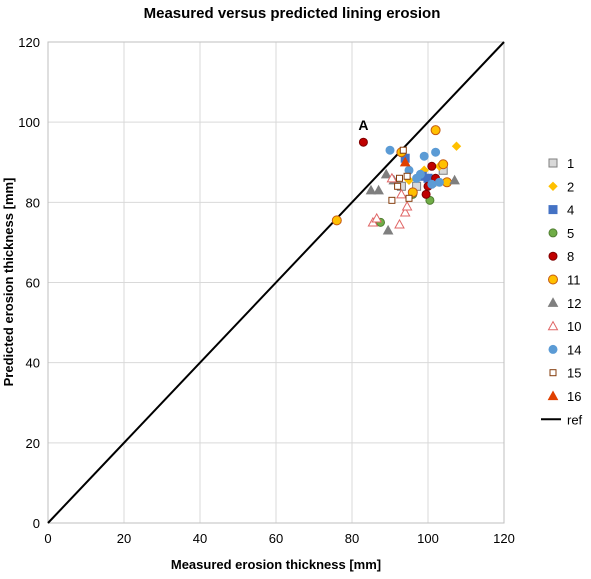 This screenshot has height=579, width=591. I want to click on legend-label: 2, so click(570, 186).